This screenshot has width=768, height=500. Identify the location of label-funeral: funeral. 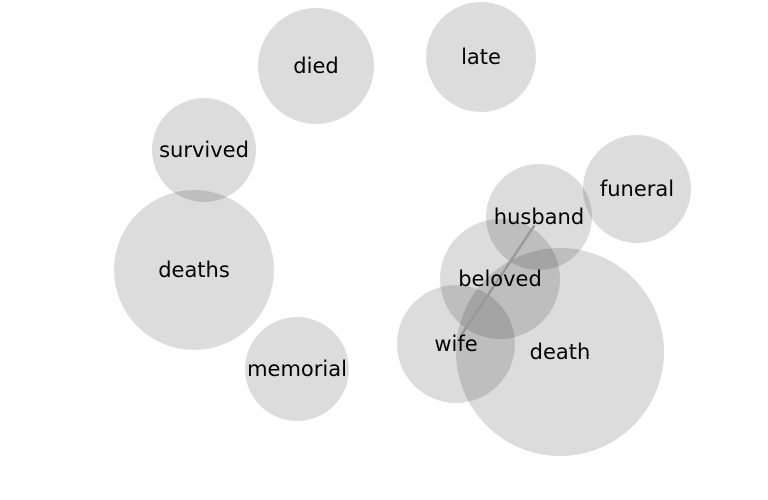
(637, 189).